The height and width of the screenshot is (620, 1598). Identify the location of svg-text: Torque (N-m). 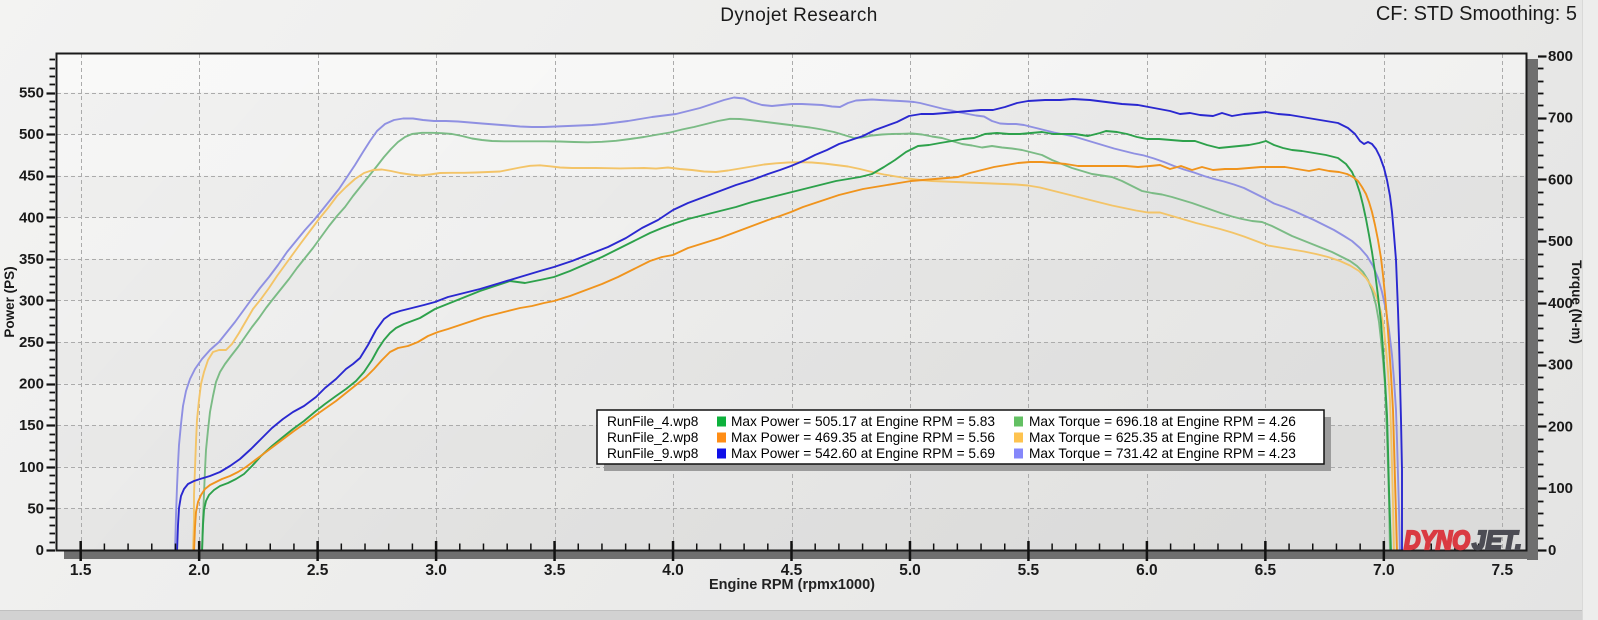
(1576, 302).